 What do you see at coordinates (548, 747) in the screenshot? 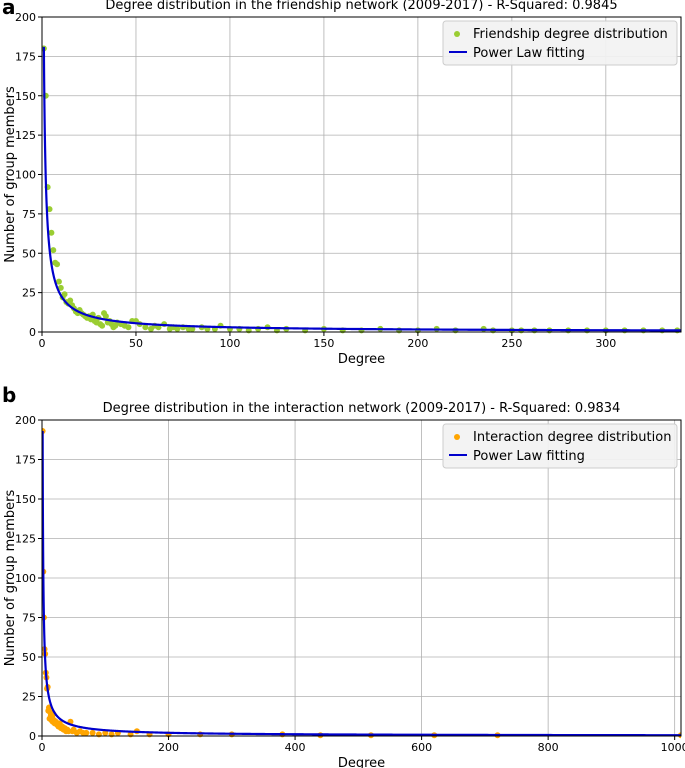
I see `x-tick-label: 800` at bounding box center [548, 747].